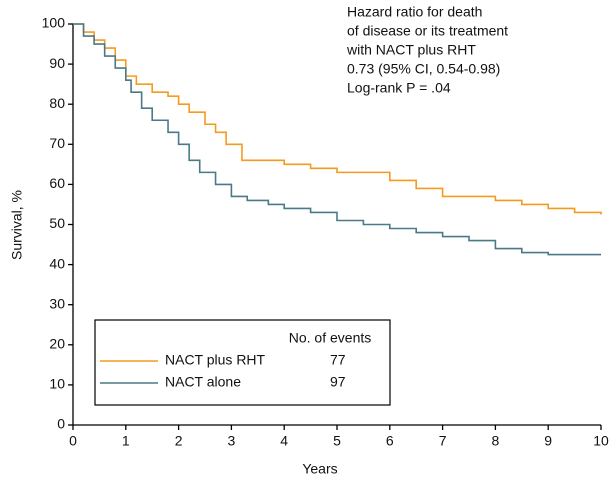  I want to click on annotation: 0.73 (95% CI, 0.54-0.98), so click(423, 69).